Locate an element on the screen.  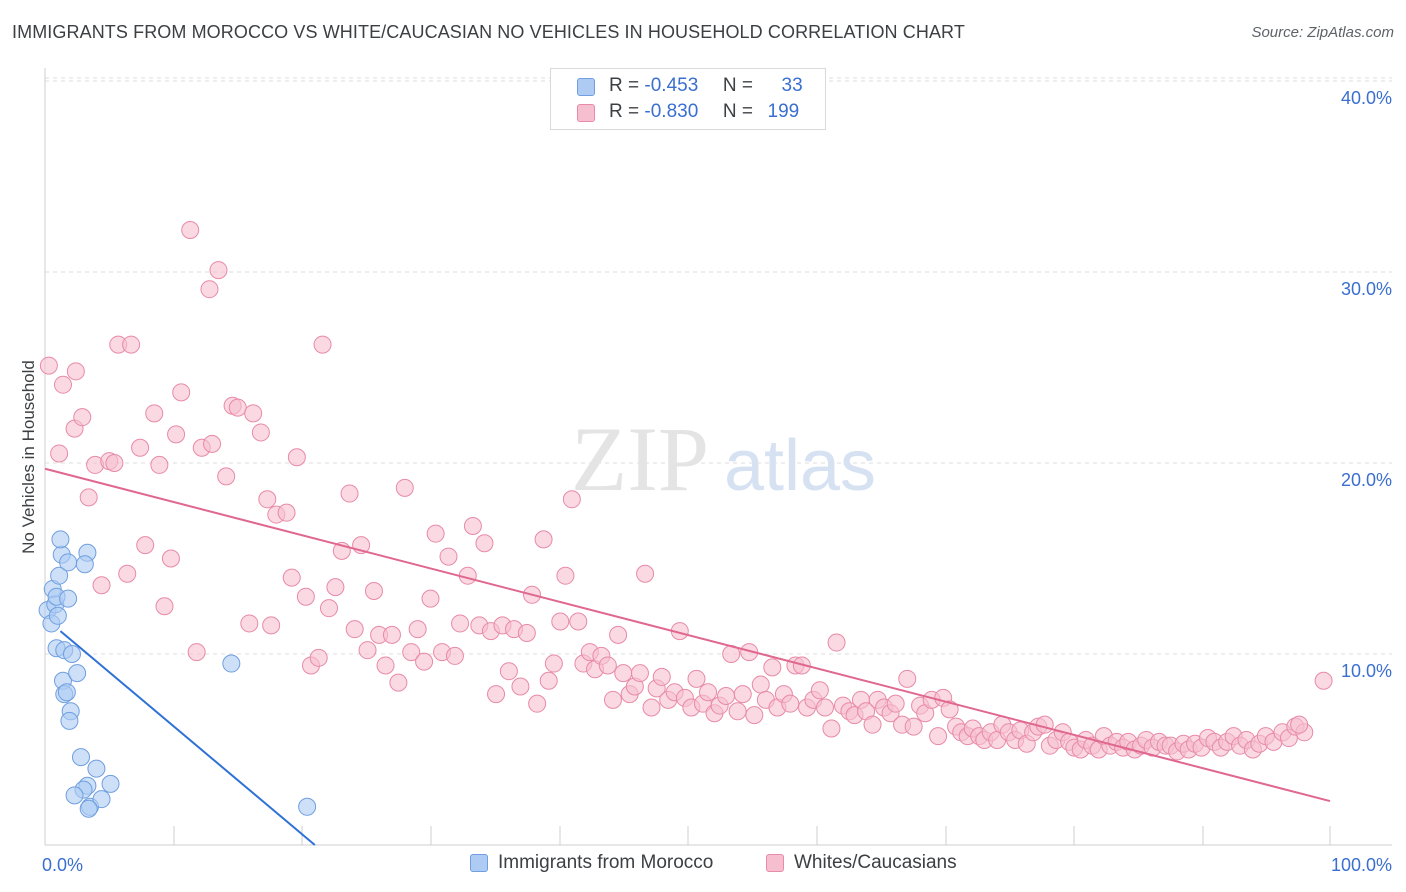
morocco-trend-line is located at coordinates (187, 738).